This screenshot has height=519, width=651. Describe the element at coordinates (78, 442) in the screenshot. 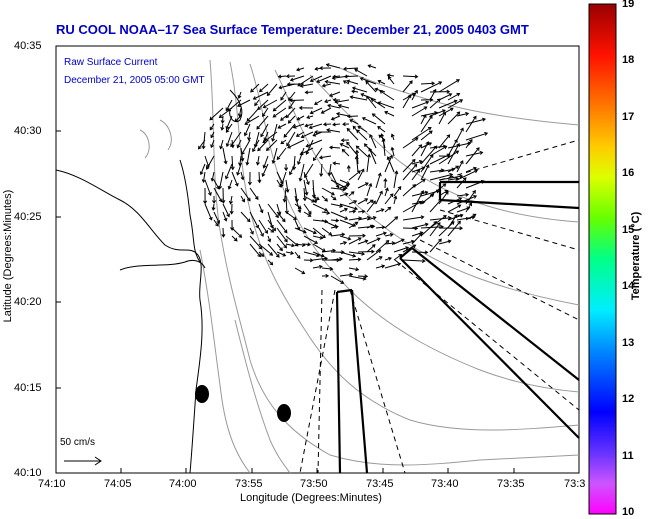

I see `scale-label: 50 cm/s` at that location.